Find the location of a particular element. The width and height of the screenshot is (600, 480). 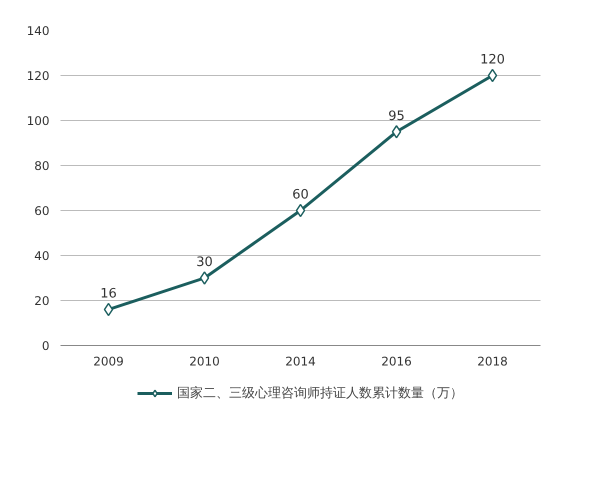

x-tick-label: 2018 is located at coordinates (492, 361).